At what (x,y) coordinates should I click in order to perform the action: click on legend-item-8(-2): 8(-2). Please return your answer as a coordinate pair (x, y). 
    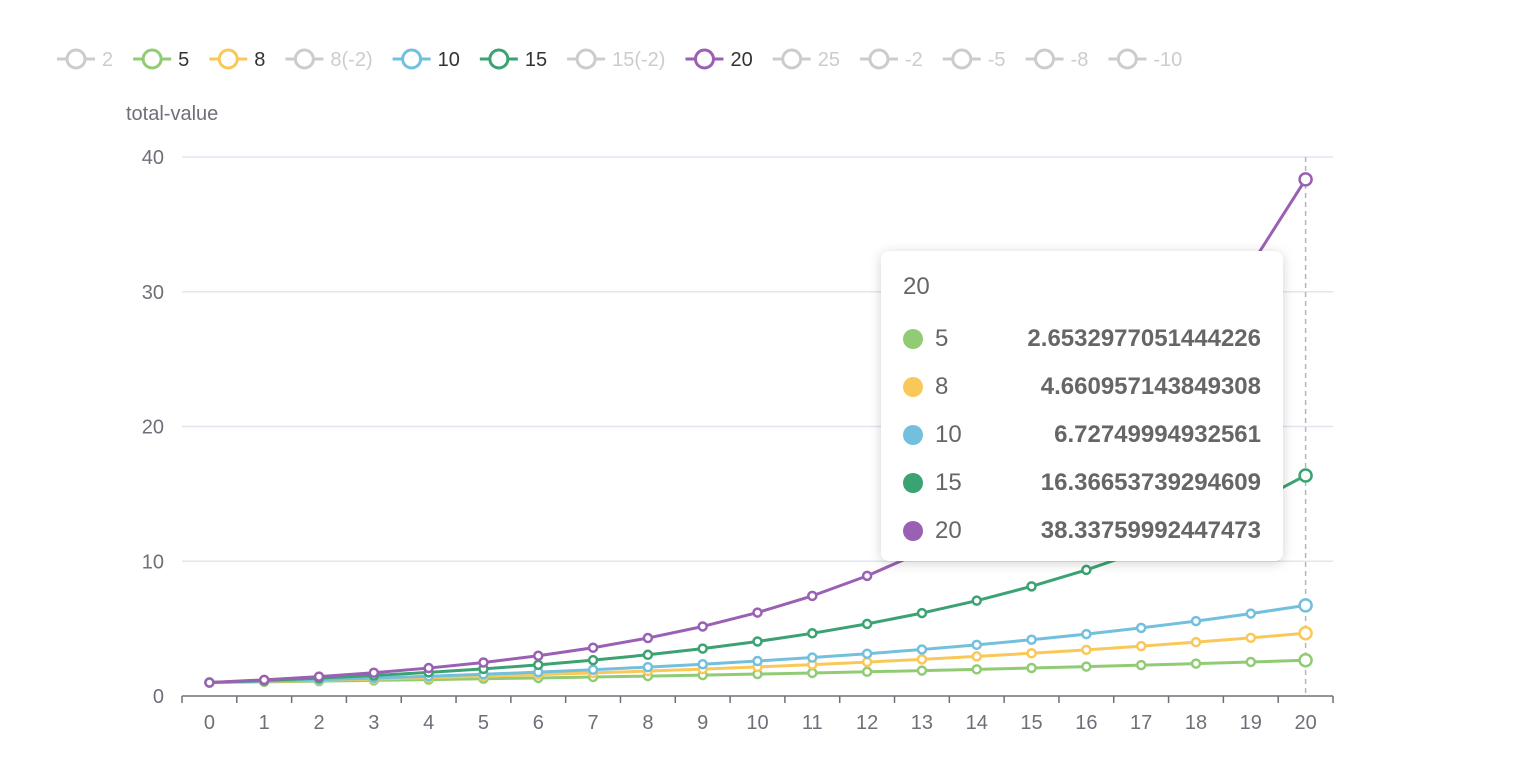
    Looking at the image, I should click on (329, 59).